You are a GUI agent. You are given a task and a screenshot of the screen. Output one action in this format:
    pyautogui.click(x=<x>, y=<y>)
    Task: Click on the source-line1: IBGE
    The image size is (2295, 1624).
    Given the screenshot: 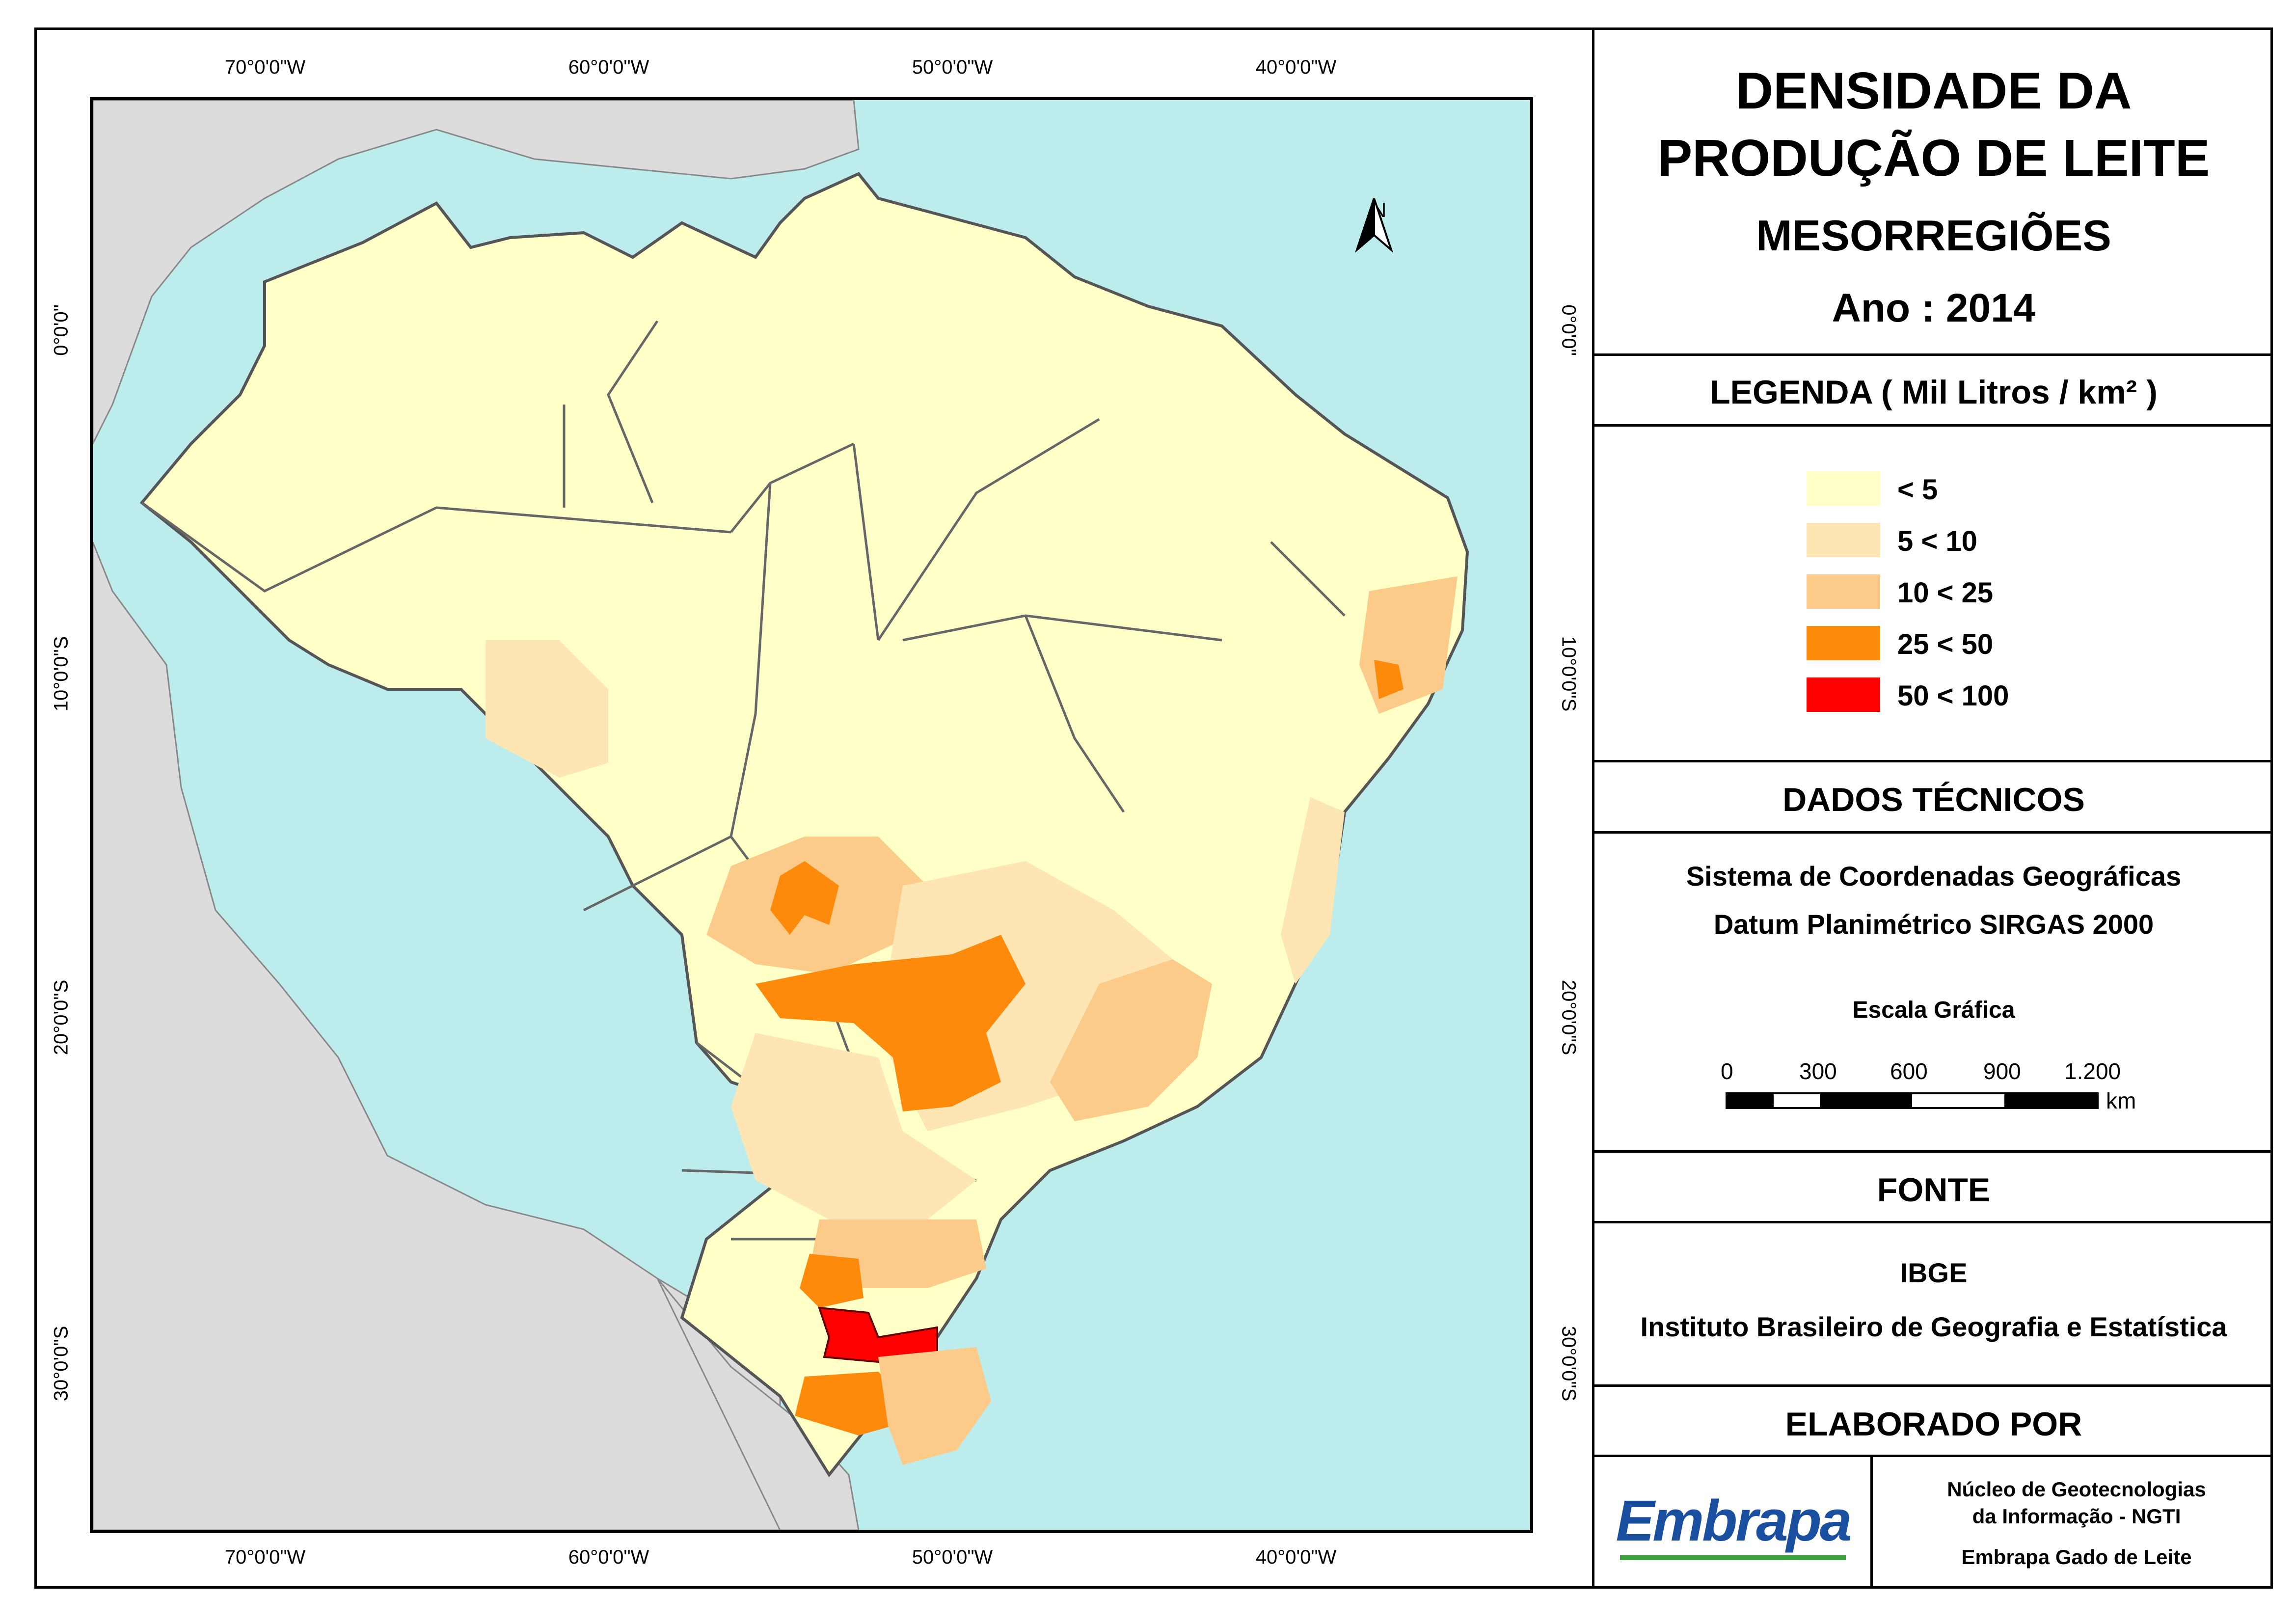 What is the action you would take?
    pyautogui.click(x=1934, y=1272)
    